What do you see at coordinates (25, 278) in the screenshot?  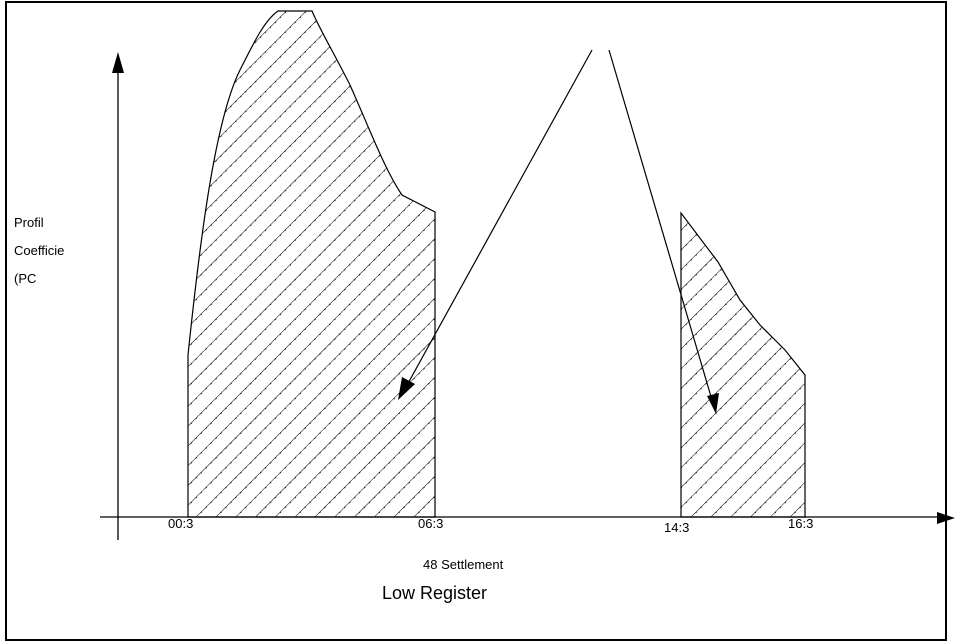 I see `y-axis-label-line3: (PC` at bounding box center [25, 278].